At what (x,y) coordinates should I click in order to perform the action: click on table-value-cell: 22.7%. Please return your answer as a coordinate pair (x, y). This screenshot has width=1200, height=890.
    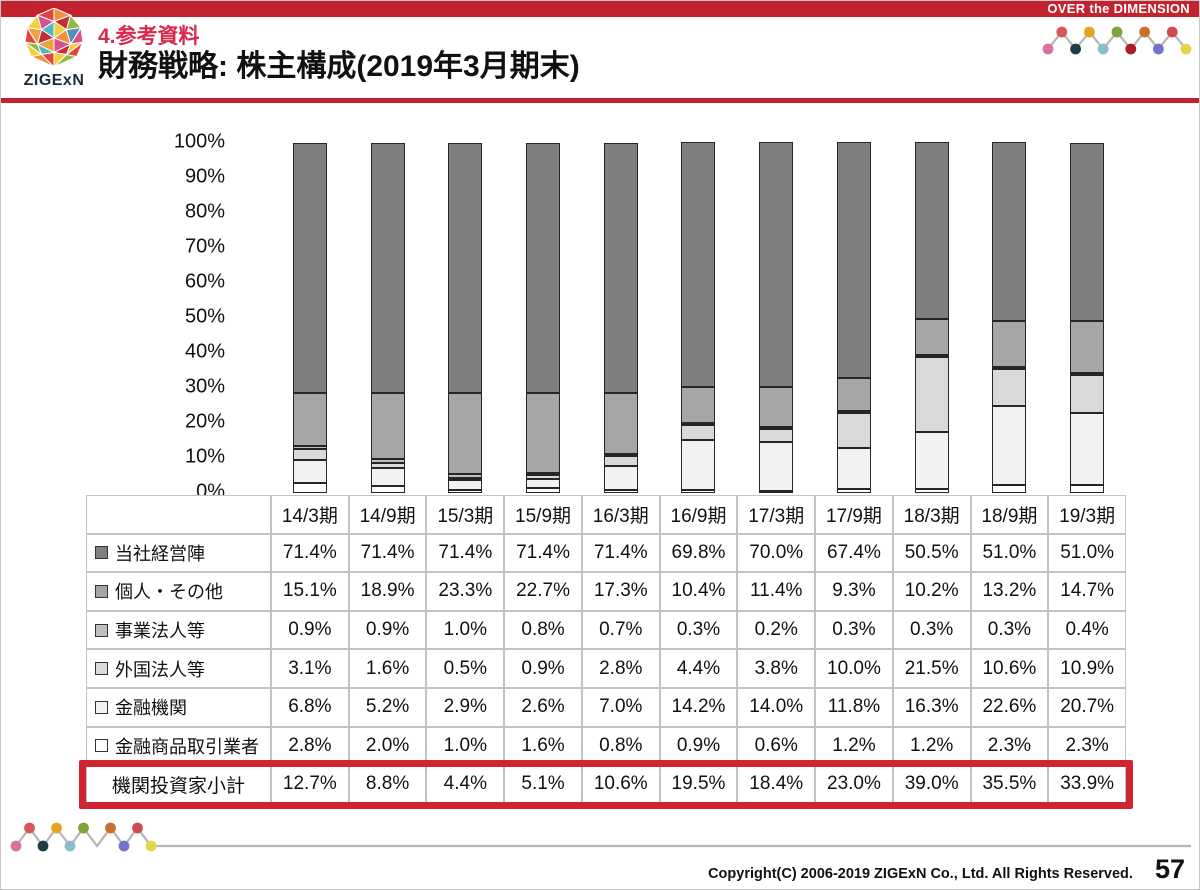
    Looking at the image, I should click on (543, 591).